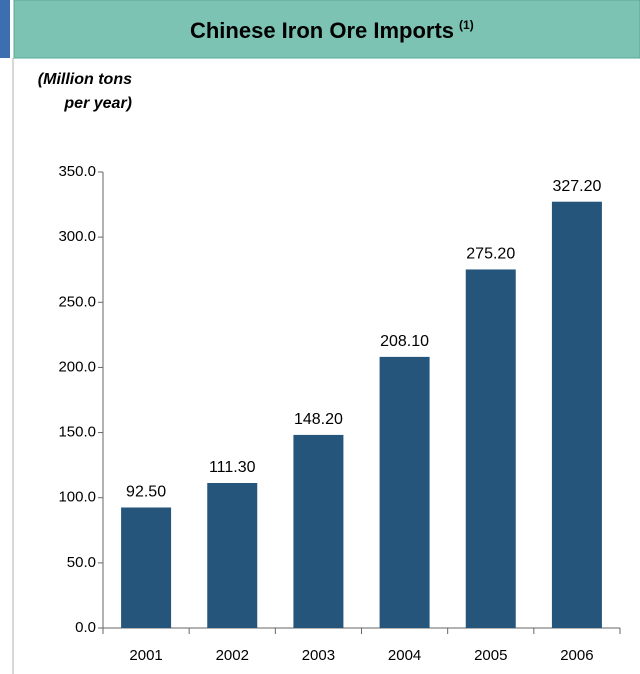 The height and width of the screenshot is (674, 640). I want to click on x-tick-label: 2004, so click(404, 655).